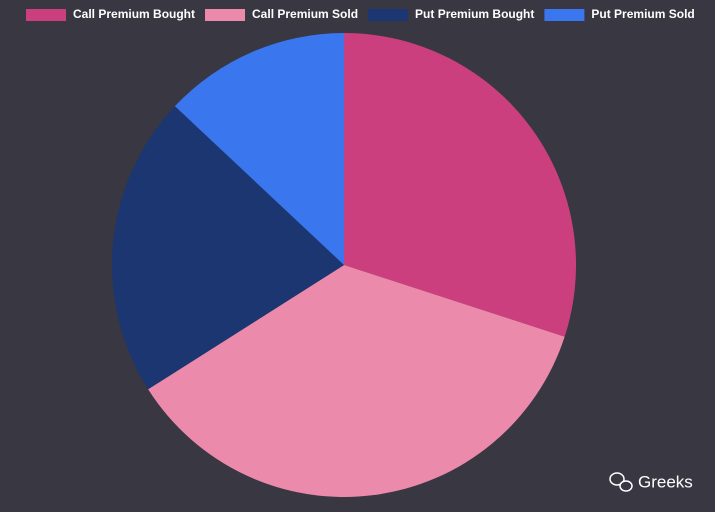 This screenshot has width=715, height=512. What do you see at coordinates (305, 14) in the screenshot?
I see `legend-label: Call Premium Sold` at bounding box center [305, 14].